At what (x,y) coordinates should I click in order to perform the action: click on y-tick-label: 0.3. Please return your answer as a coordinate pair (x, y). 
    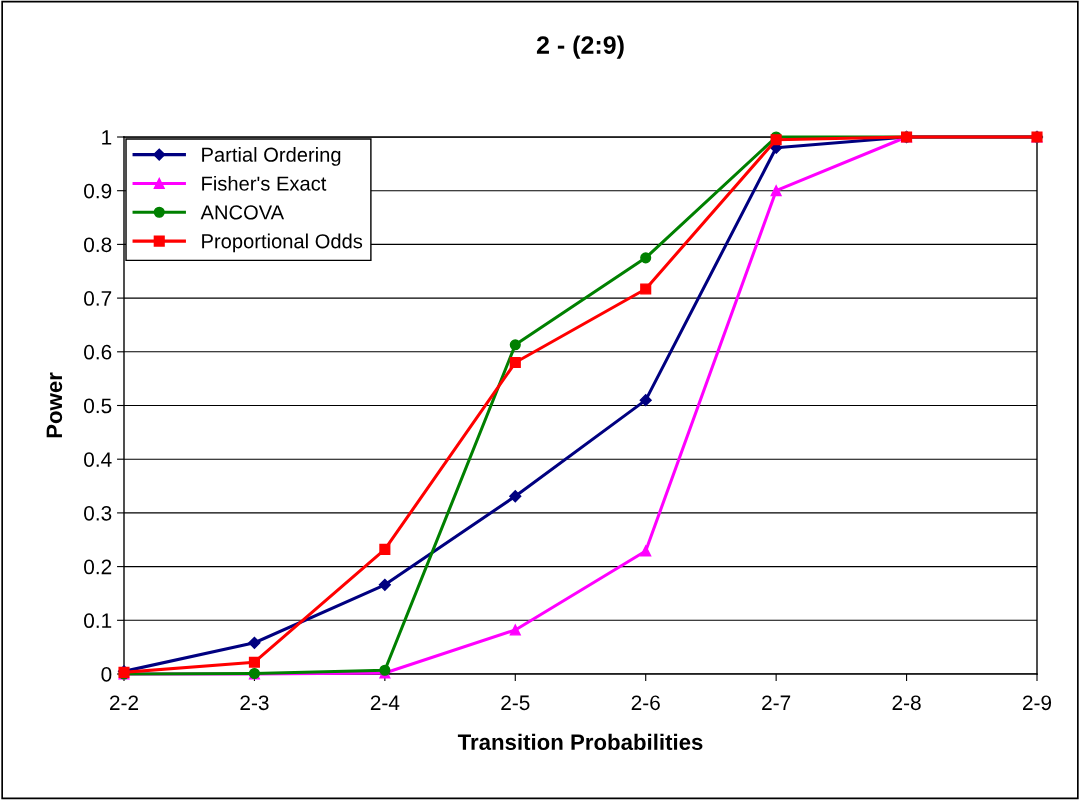
    Looking at the image, I should click on (98, 513).